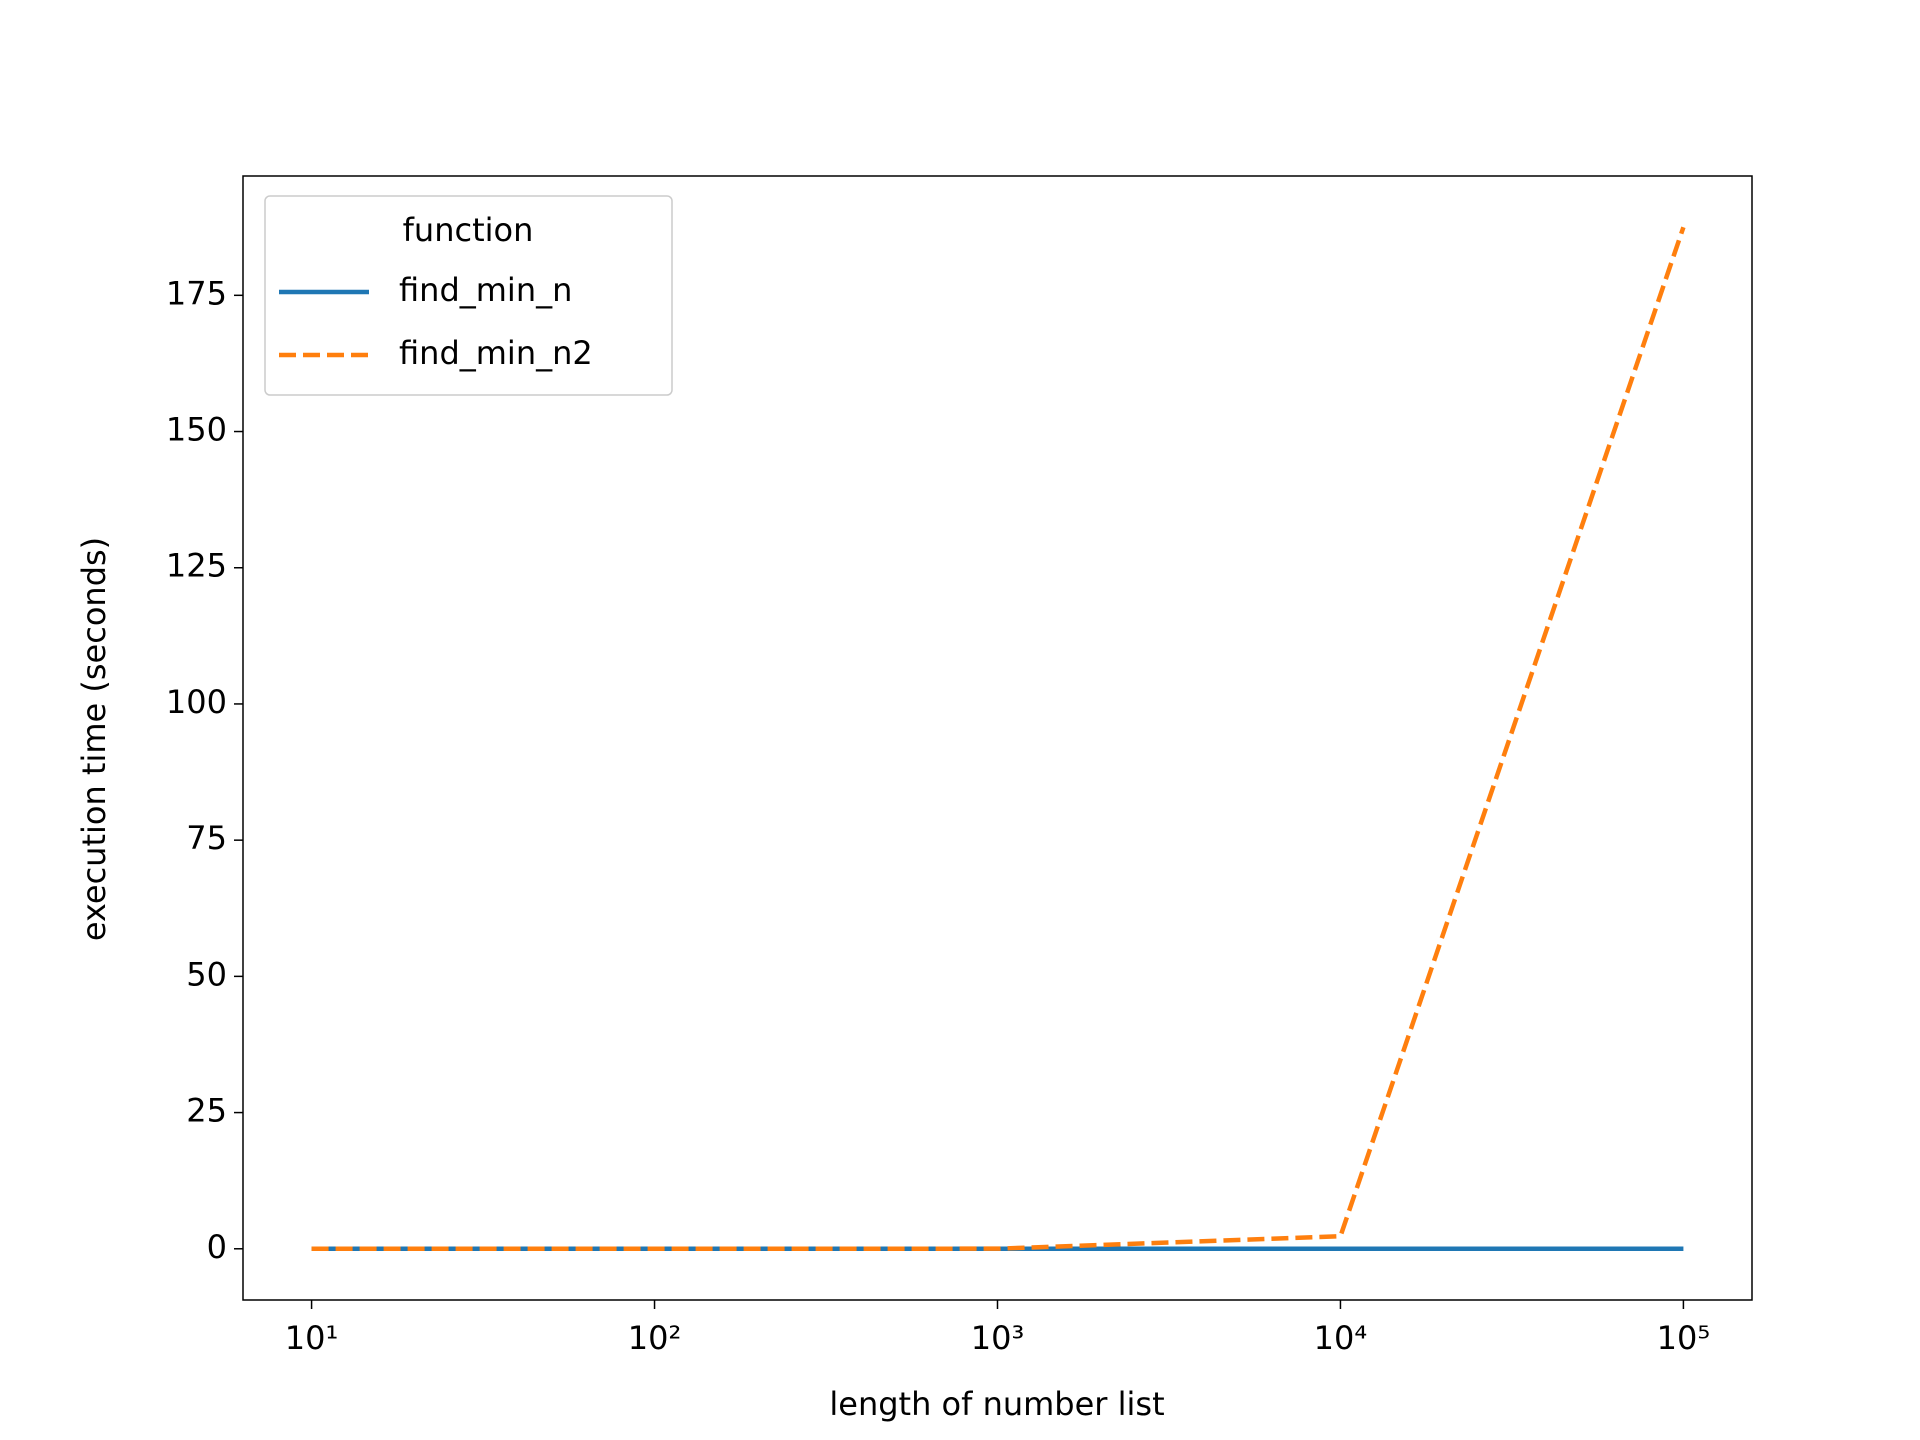  I want to click on legend-box, so click(468, 295).